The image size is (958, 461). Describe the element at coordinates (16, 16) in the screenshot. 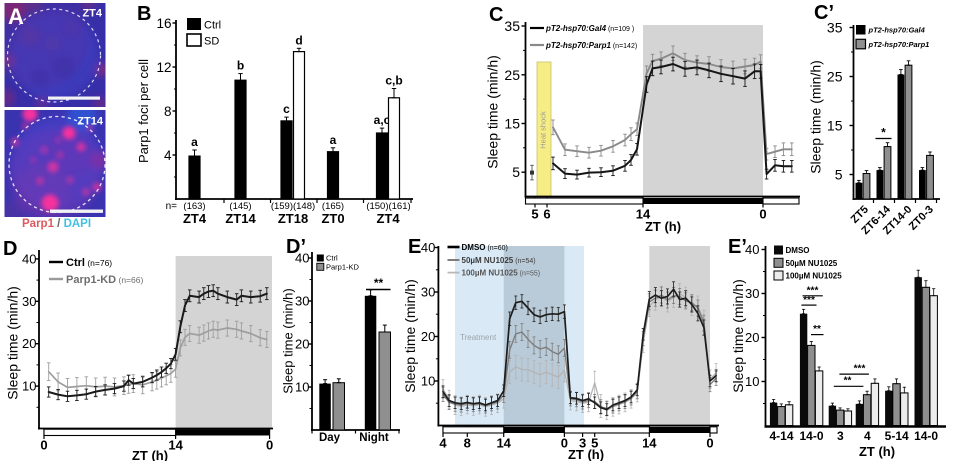

I see `svg-text: A` at that location.